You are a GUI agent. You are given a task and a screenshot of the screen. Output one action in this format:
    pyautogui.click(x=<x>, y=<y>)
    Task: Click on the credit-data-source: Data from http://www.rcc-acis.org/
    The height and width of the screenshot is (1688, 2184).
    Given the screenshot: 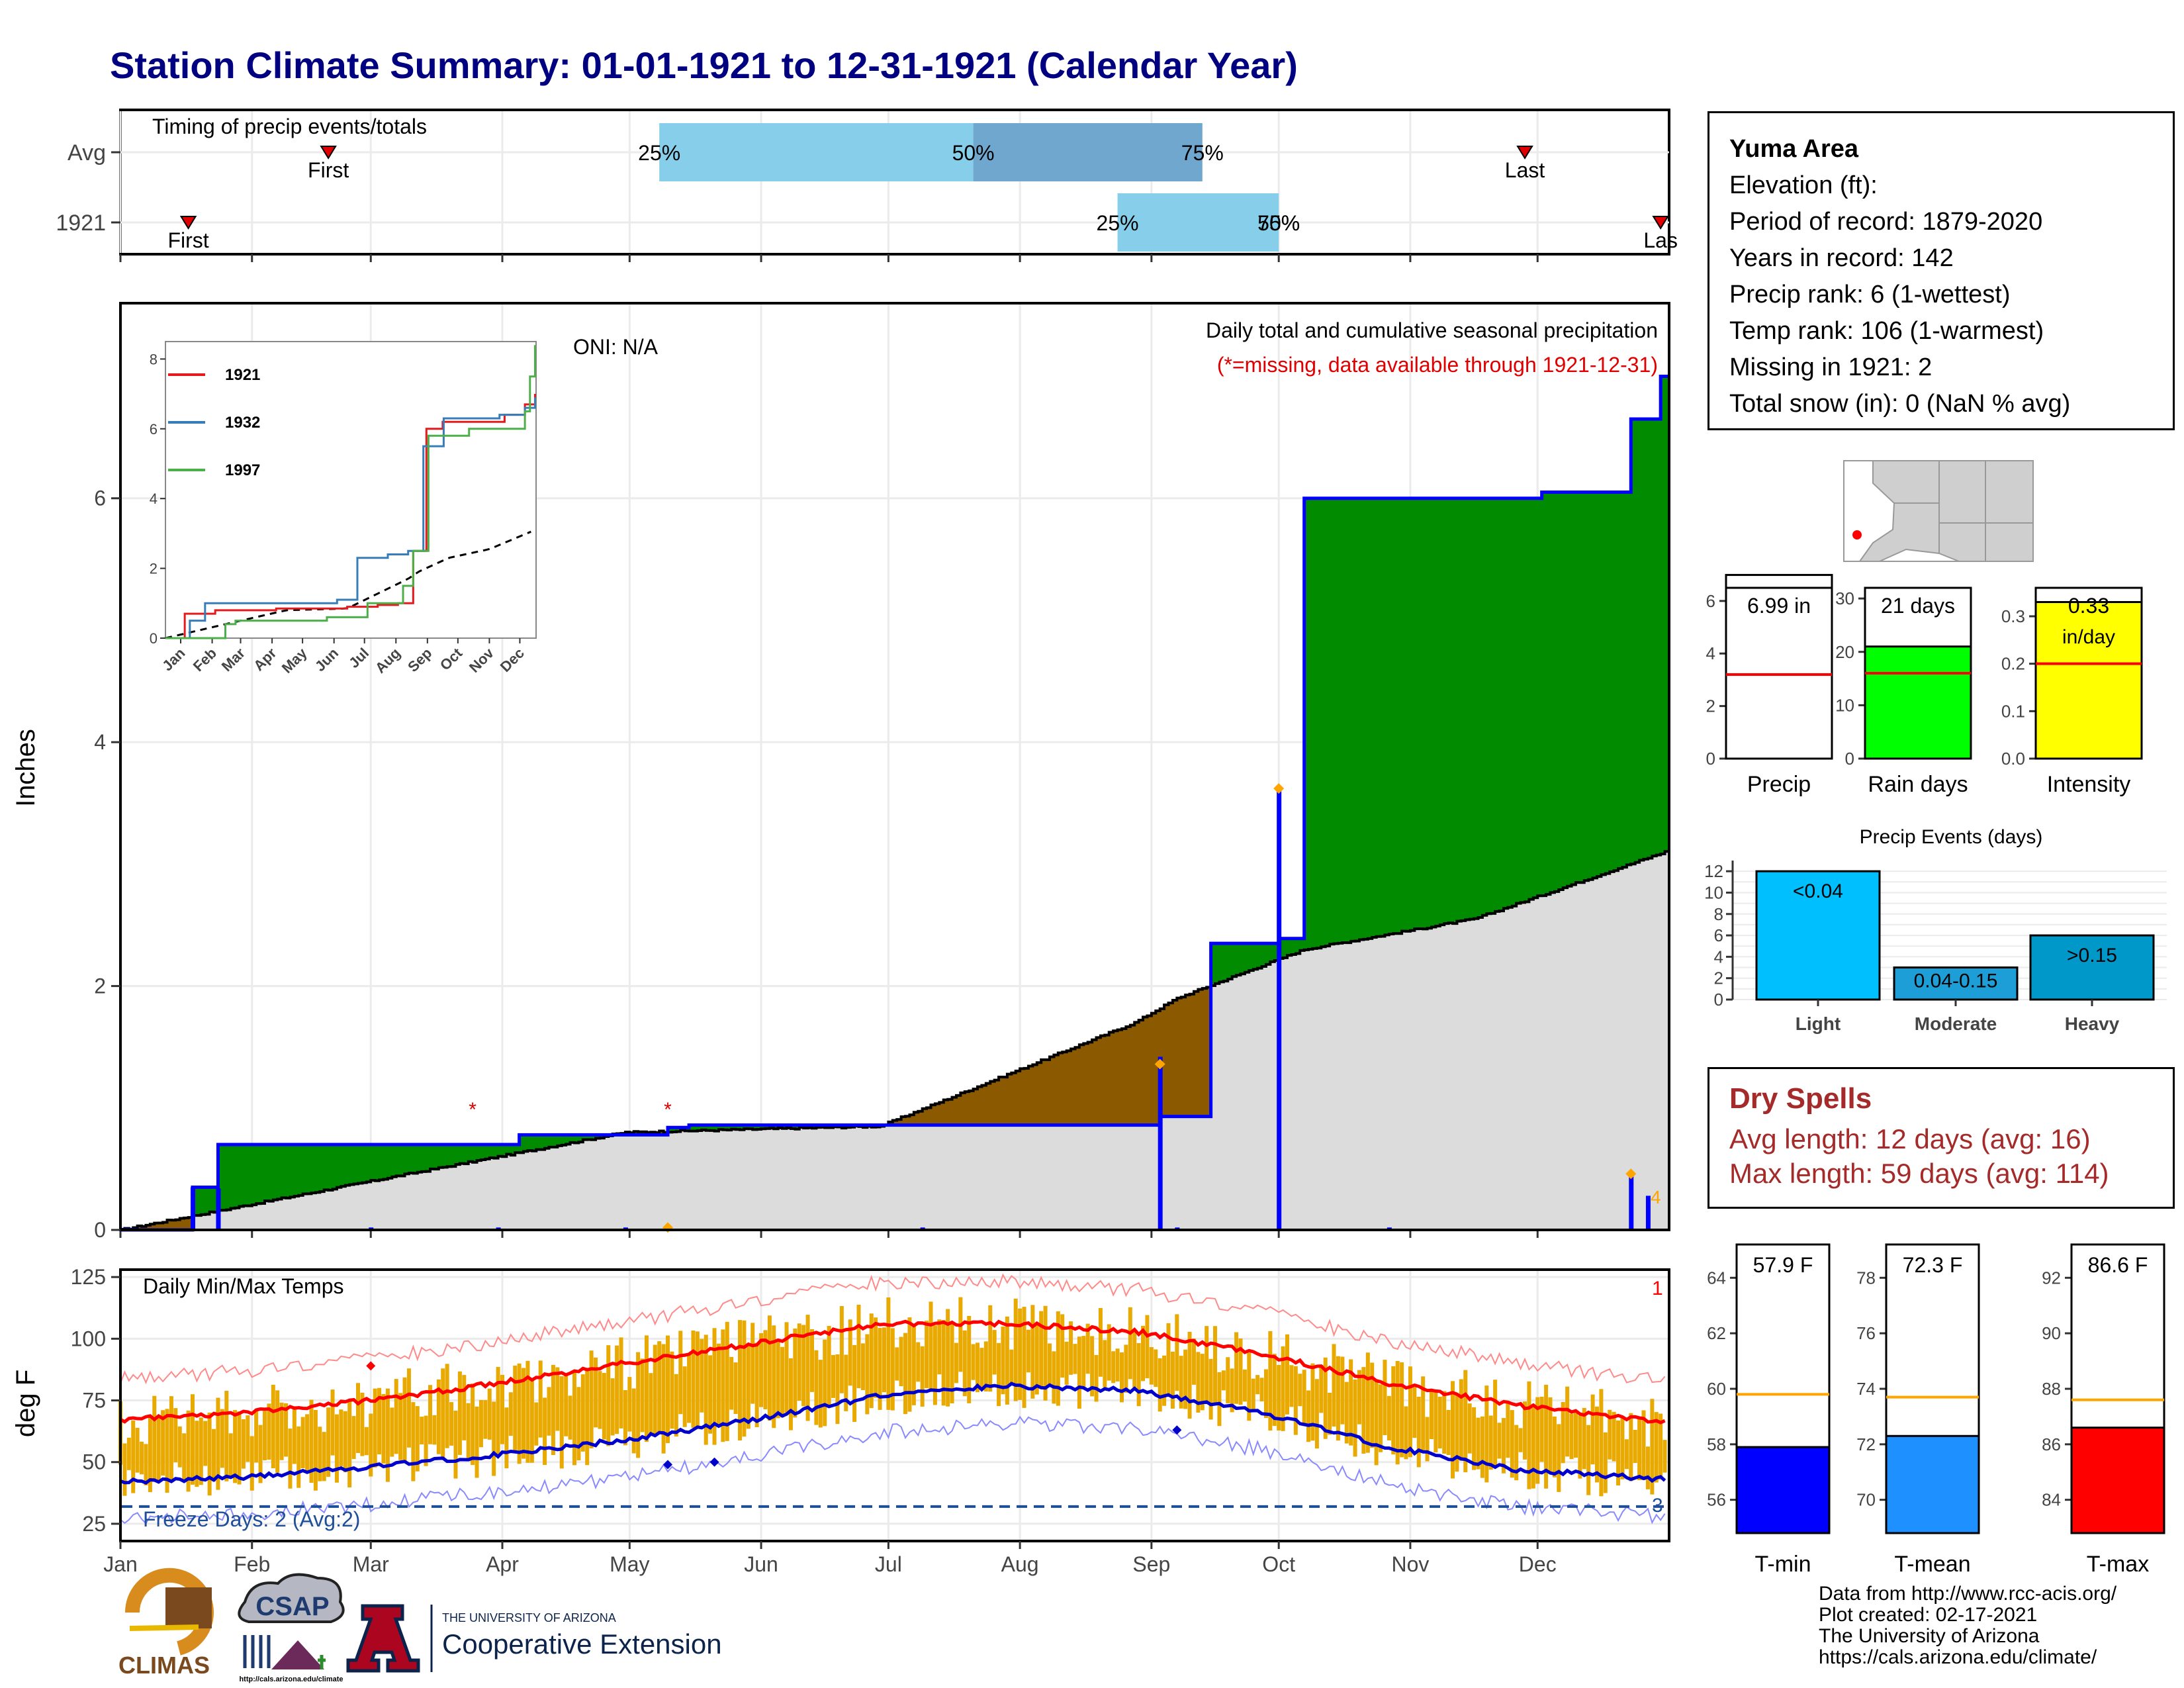 What is the action you would take?
    pyautogui.click(x=1968, y=1594)
    